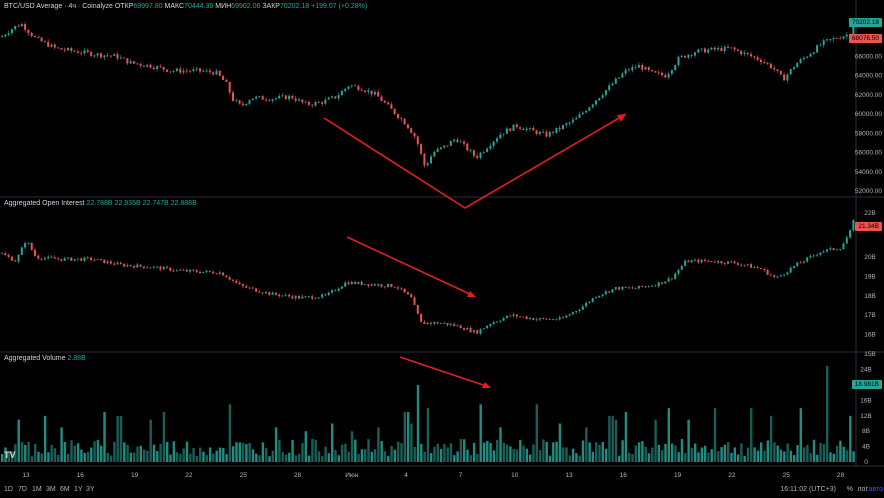 The height and width of the screenshot is (498, 884). What do you see at coordinates (65, 489) in the screenshot?
I see `timeframe-6m: 6M` at bounding box center [65, 489].